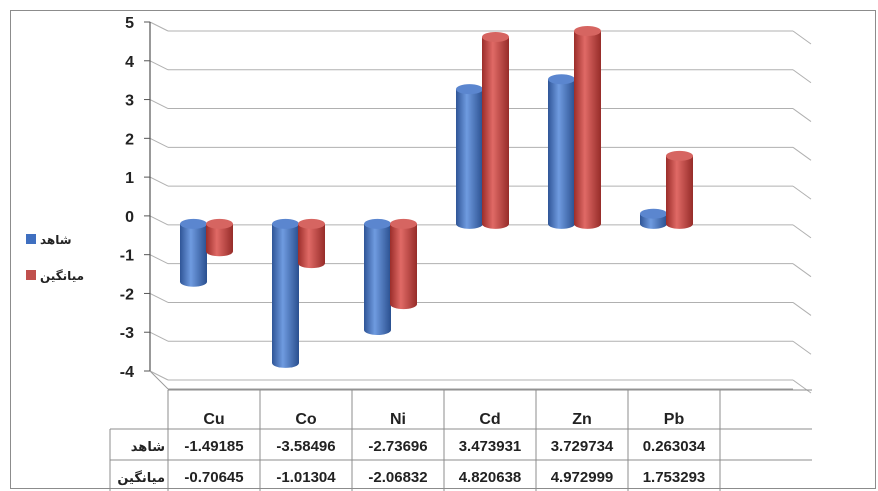 The image size is (878, 491). Describe the element at coordinates (489, 419) in the screenshot. I see `x-tick-label: Cd` at that location.